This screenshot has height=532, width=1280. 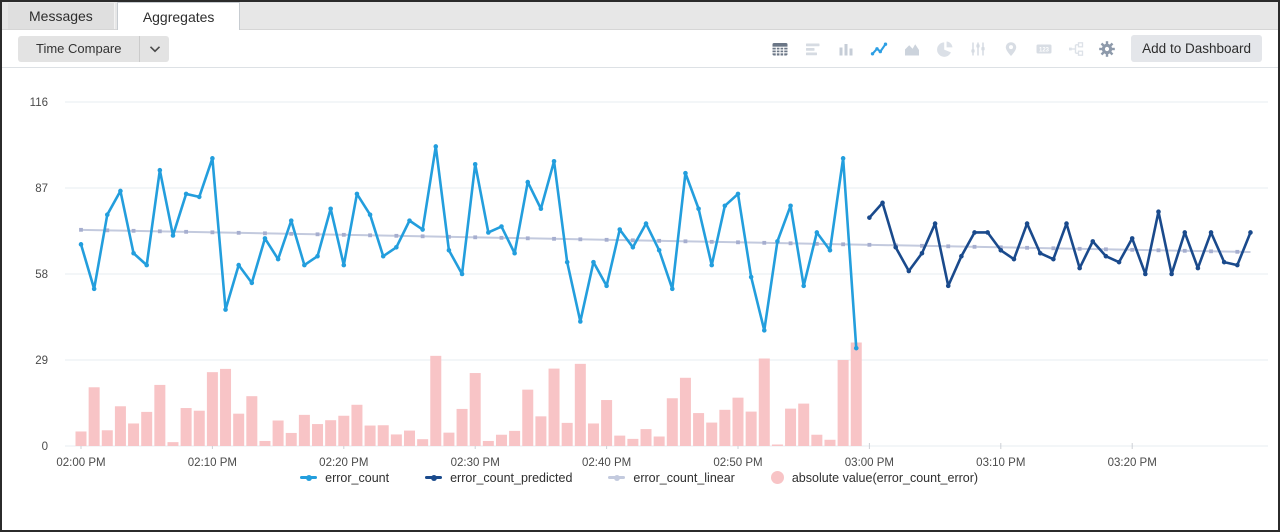 I want to click on svg-text: 02:30 PM, so click(x=475, y=463).